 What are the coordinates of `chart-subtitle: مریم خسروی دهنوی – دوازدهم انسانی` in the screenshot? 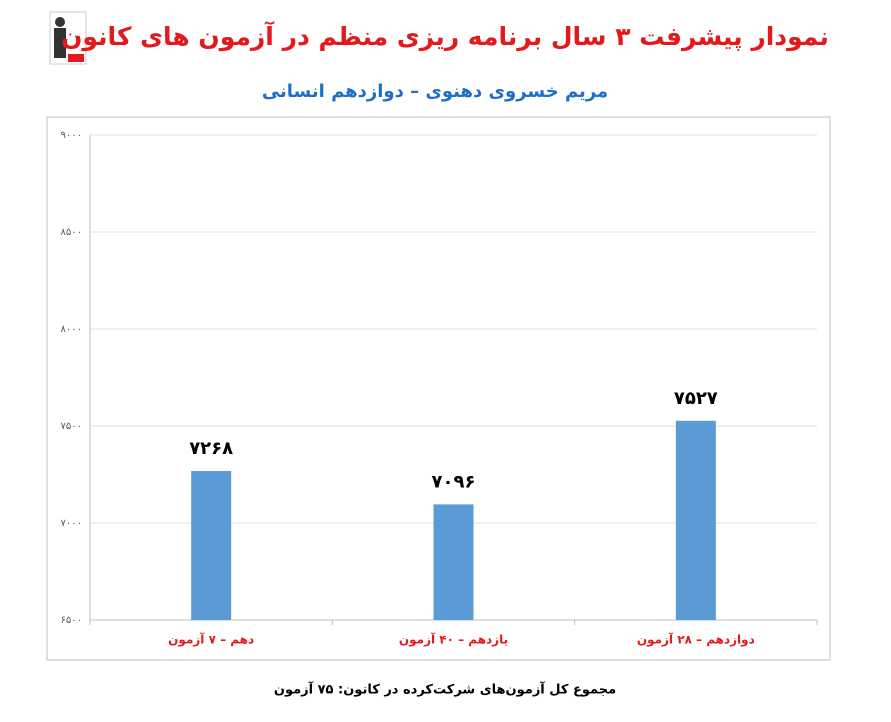 It's located at (435, 91).